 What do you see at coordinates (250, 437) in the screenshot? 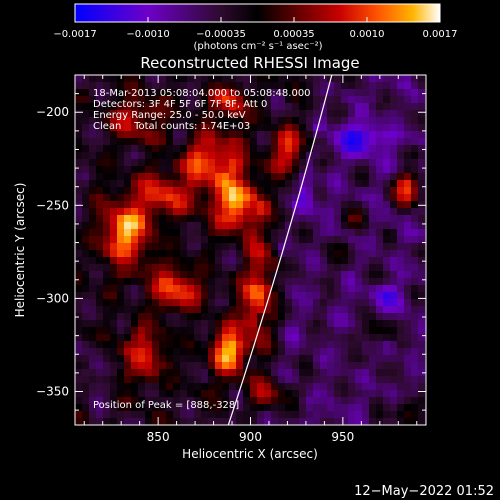
I see `x-tick-label: 900` at bounding box center [250, 437].